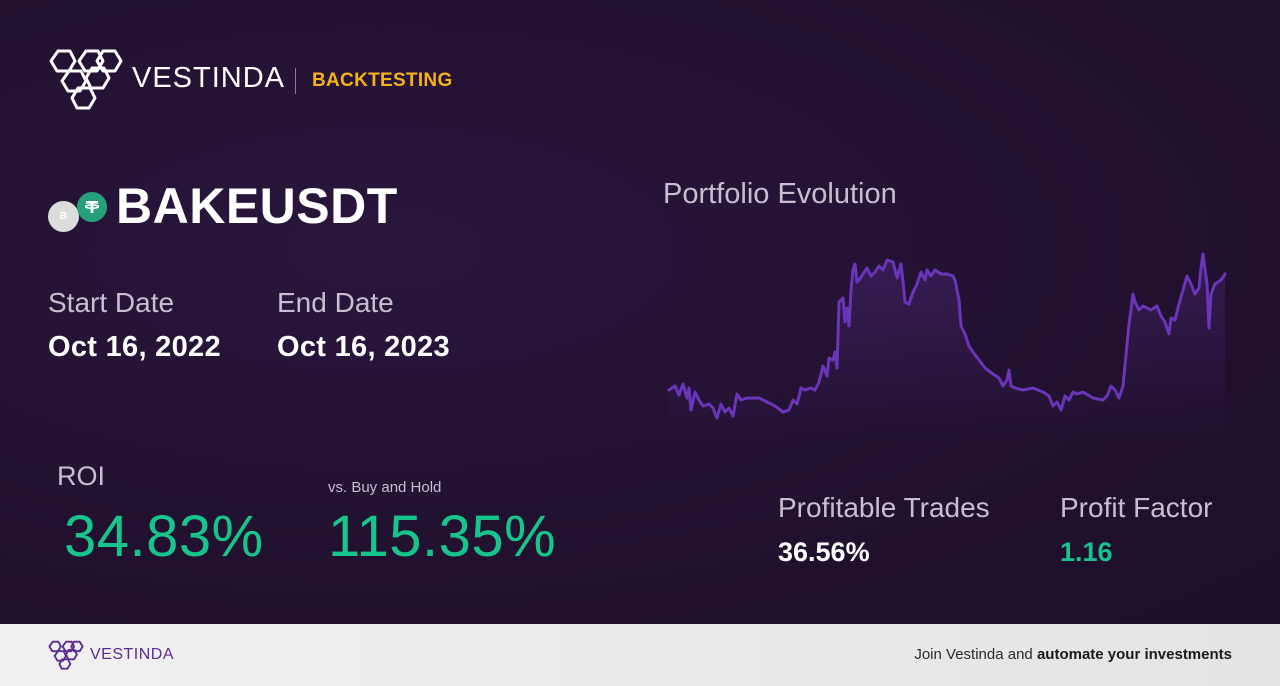  Describe the element at coordinates (86, 79) in the screenshot. I see `vestinda-logo-icon` at that location.